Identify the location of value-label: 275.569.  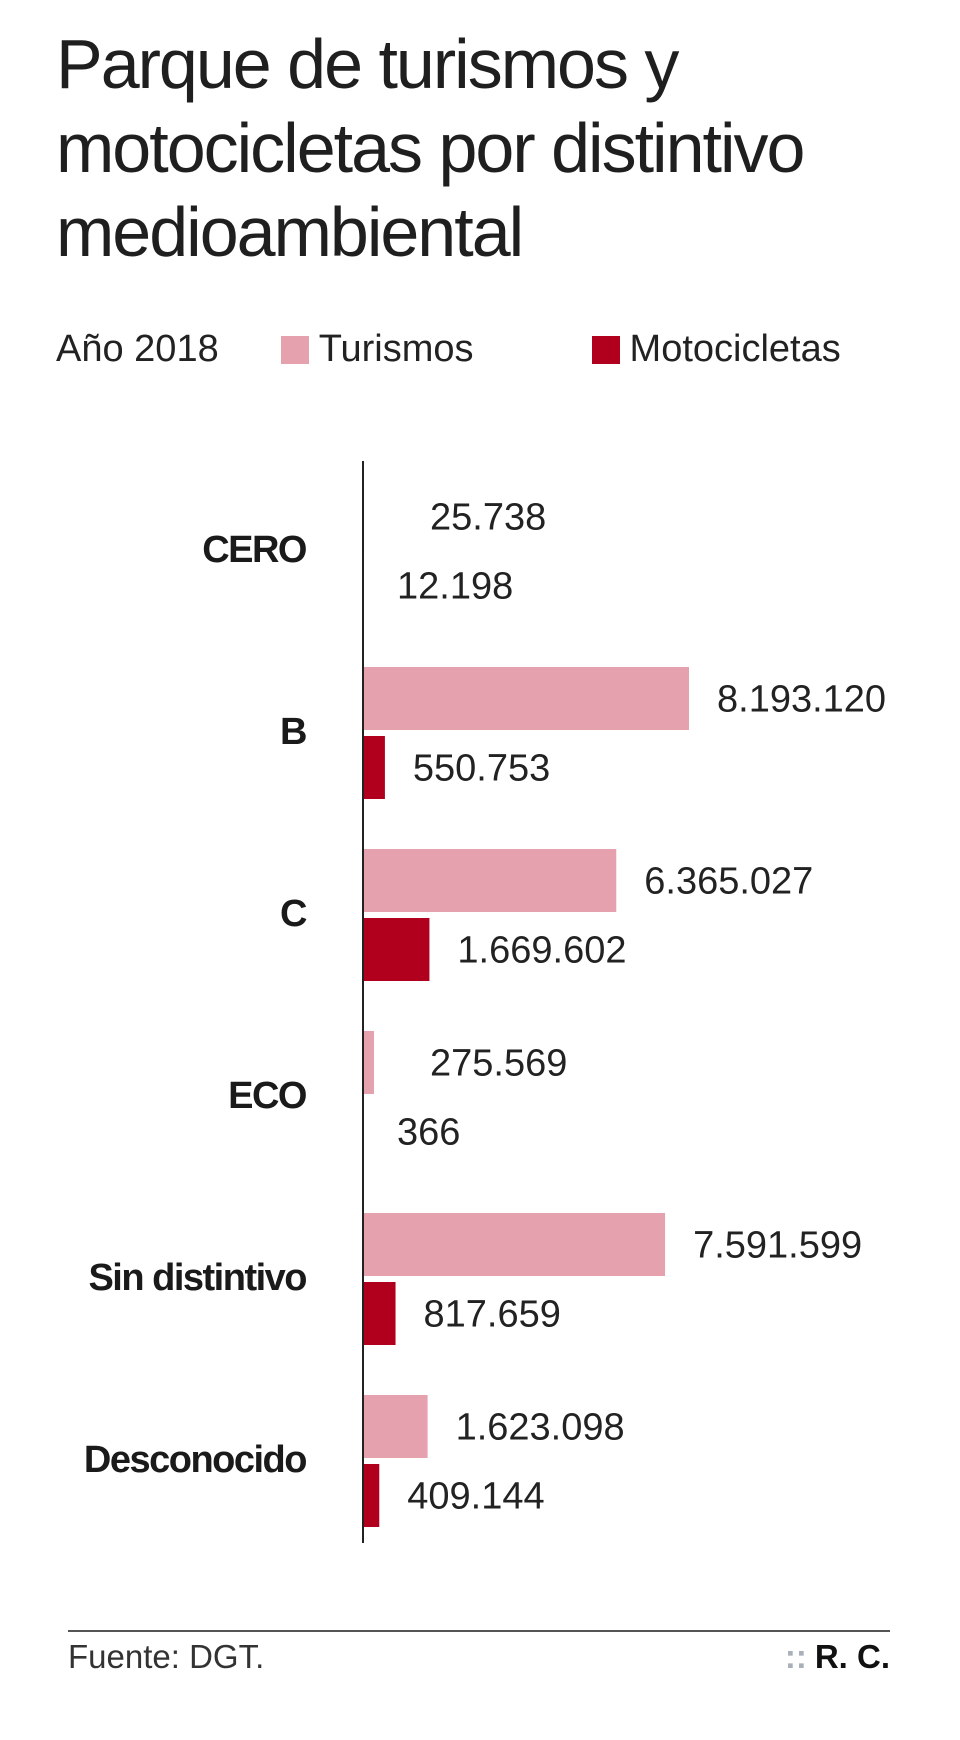
(498, 1064).